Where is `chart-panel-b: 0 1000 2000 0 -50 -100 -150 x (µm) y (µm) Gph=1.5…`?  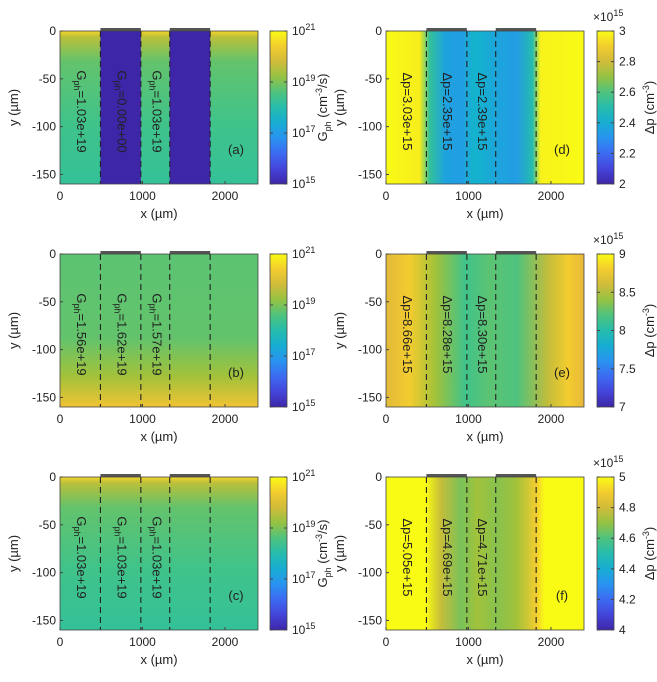 chart-panel-b: 0 1000 2000 0 -50 -100 -150 x (µm) y (µm) Gph=1.5… is located at coordinates (160, 344).